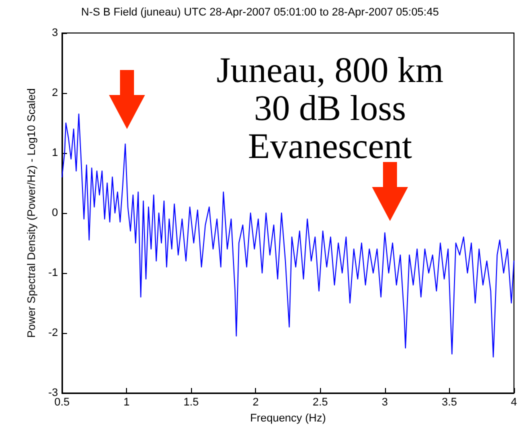 This screenshot has width=520, height=434. What do you see at coordinates (255, 402) in the screenshot?
I see `x-tick-label: 2` at bounding box center [255, 402].